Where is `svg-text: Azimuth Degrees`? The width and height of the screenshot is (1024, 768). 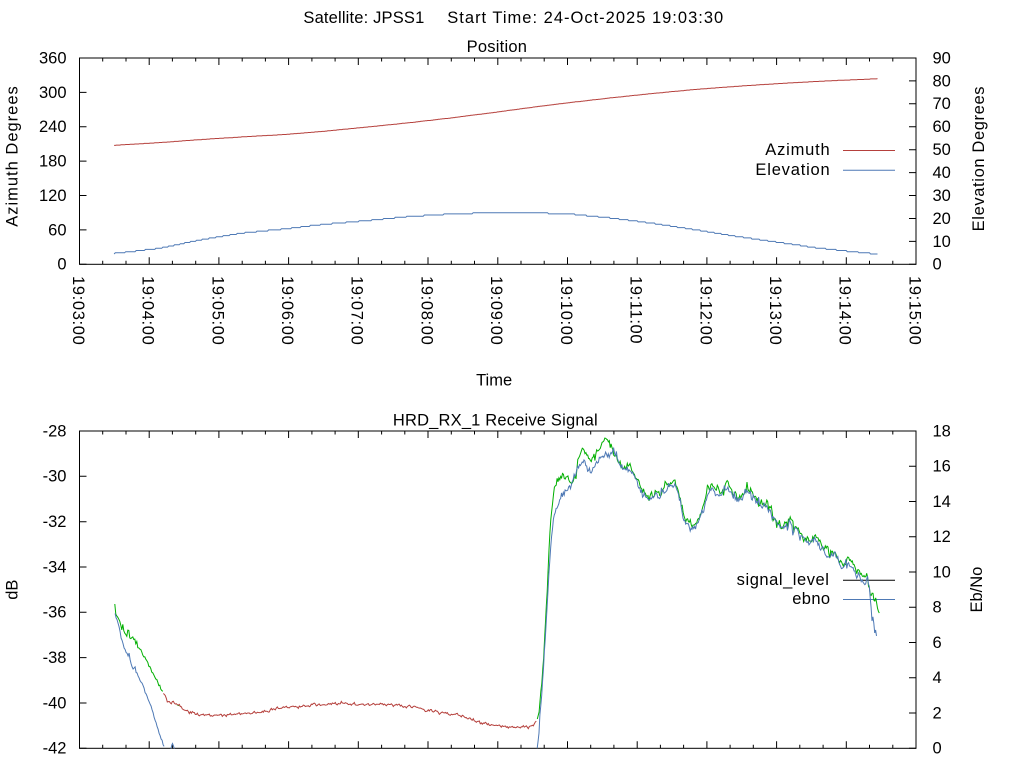
svg-text: Azimuth Degrees is located at coordinates (13, 156).